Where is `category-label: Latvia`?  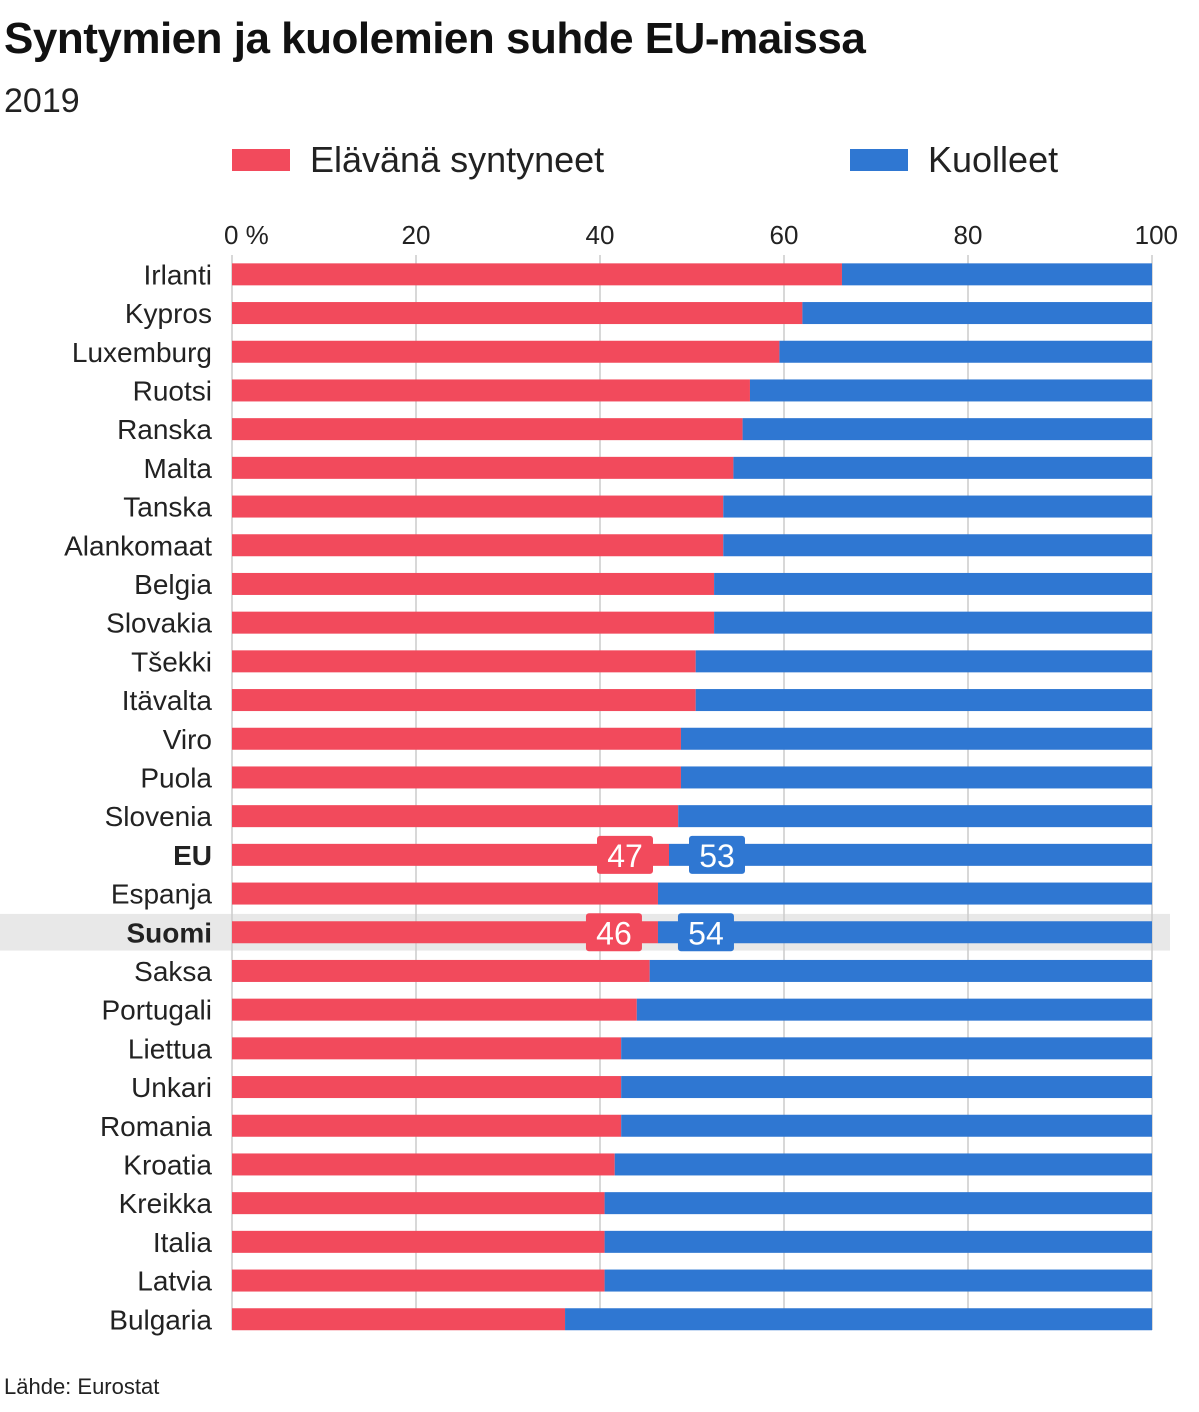 category-label: Latvia is located at coordinates (174, 1281).